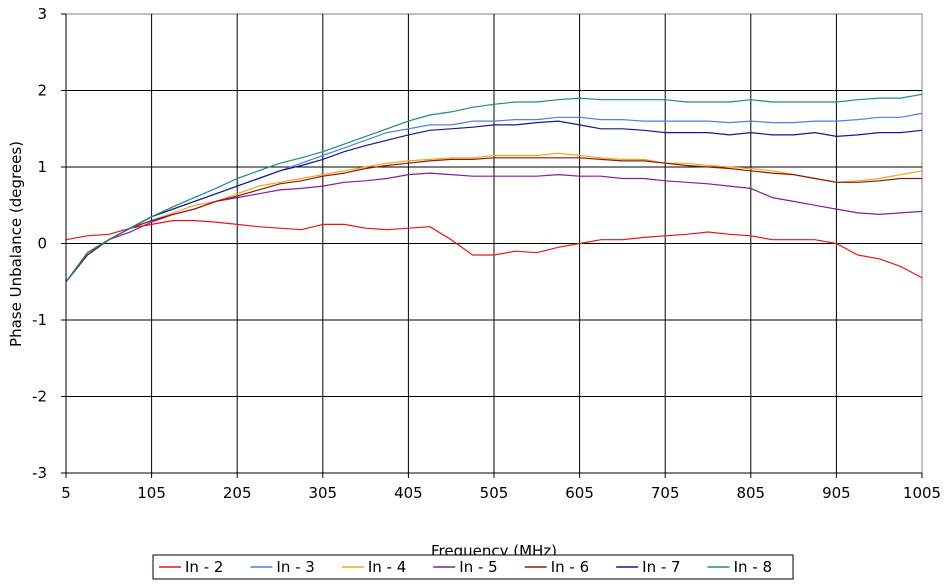 The height and width of the screenshot is (586, 950). I want to click on legend-label-in-5: In - 5, so click(478, 567).